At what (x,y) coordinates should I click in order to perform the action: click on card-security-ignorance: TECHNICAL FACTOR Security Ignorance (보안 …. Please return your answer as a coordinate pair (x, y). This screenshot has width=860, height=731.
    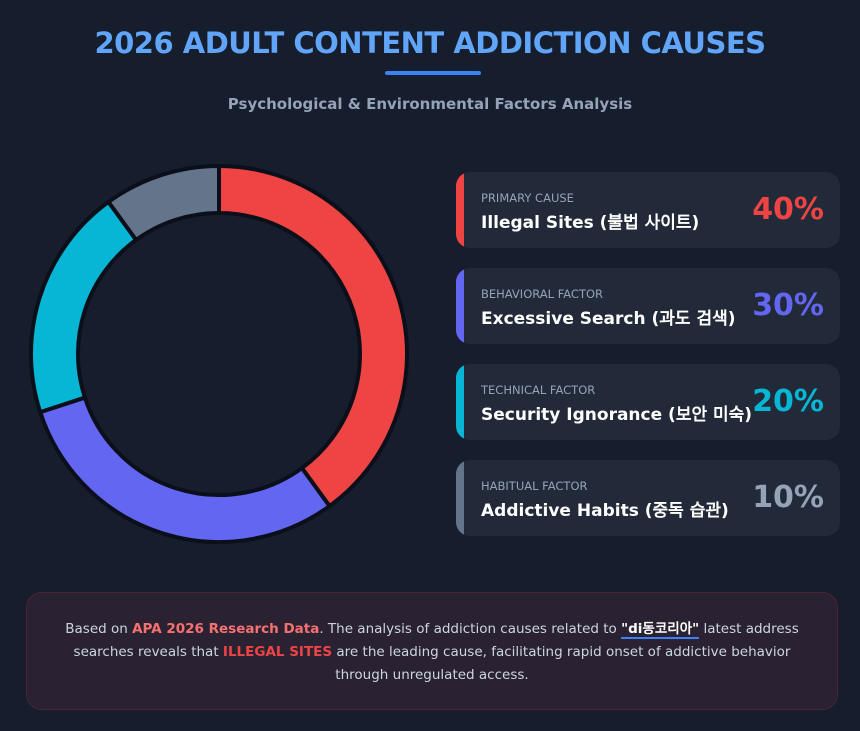
    Looking at the image, I should click on (648, 402).